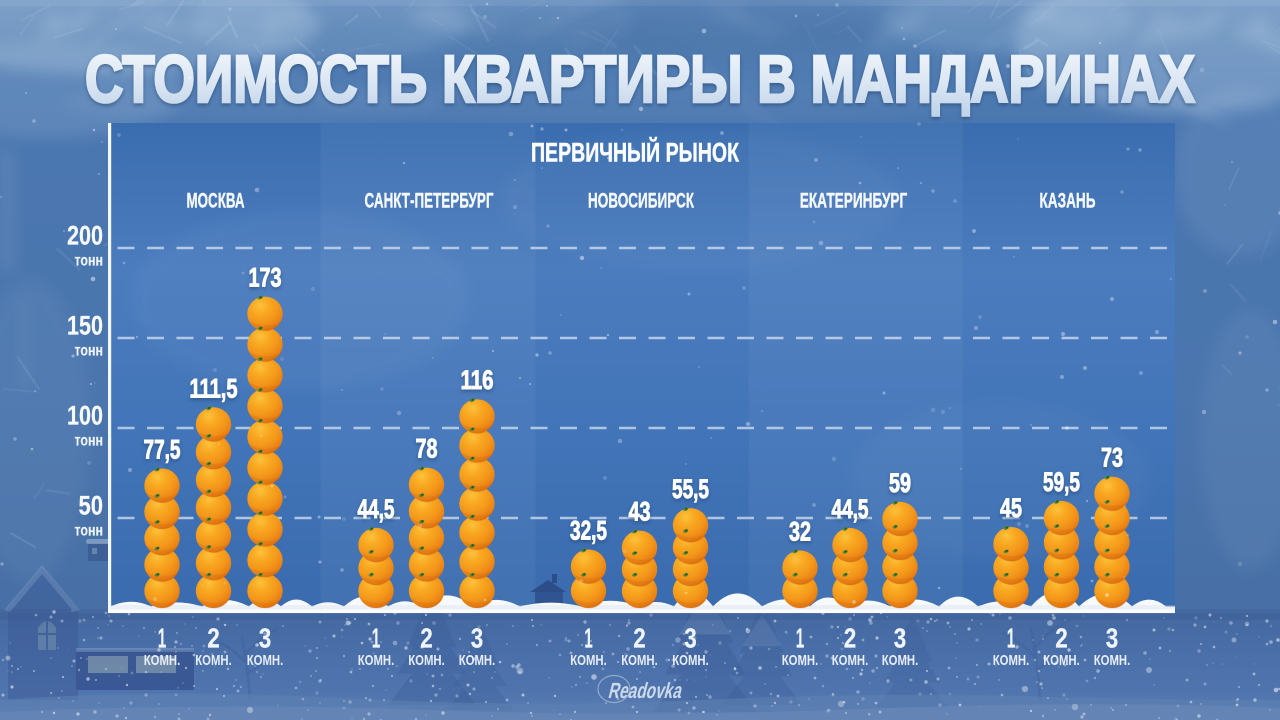 Image resolution: width=1280 pixels, height=720 pixels. I want to click on svg-text: НОВОСИБИРСК, so click(641, 201).